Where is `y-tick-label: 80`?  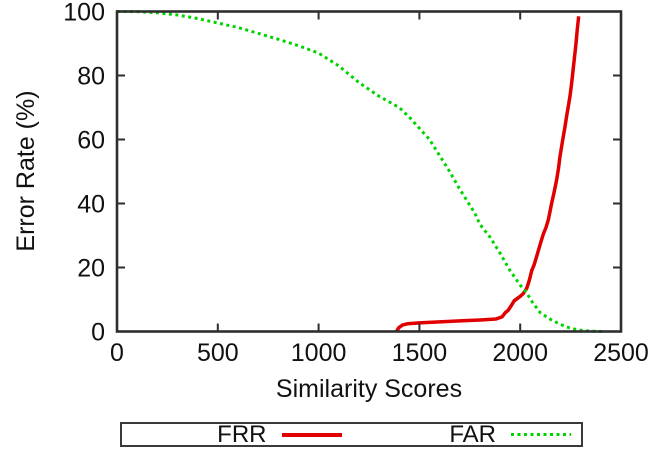
y-tick-label: 80 is located at coordinates (91, 77).